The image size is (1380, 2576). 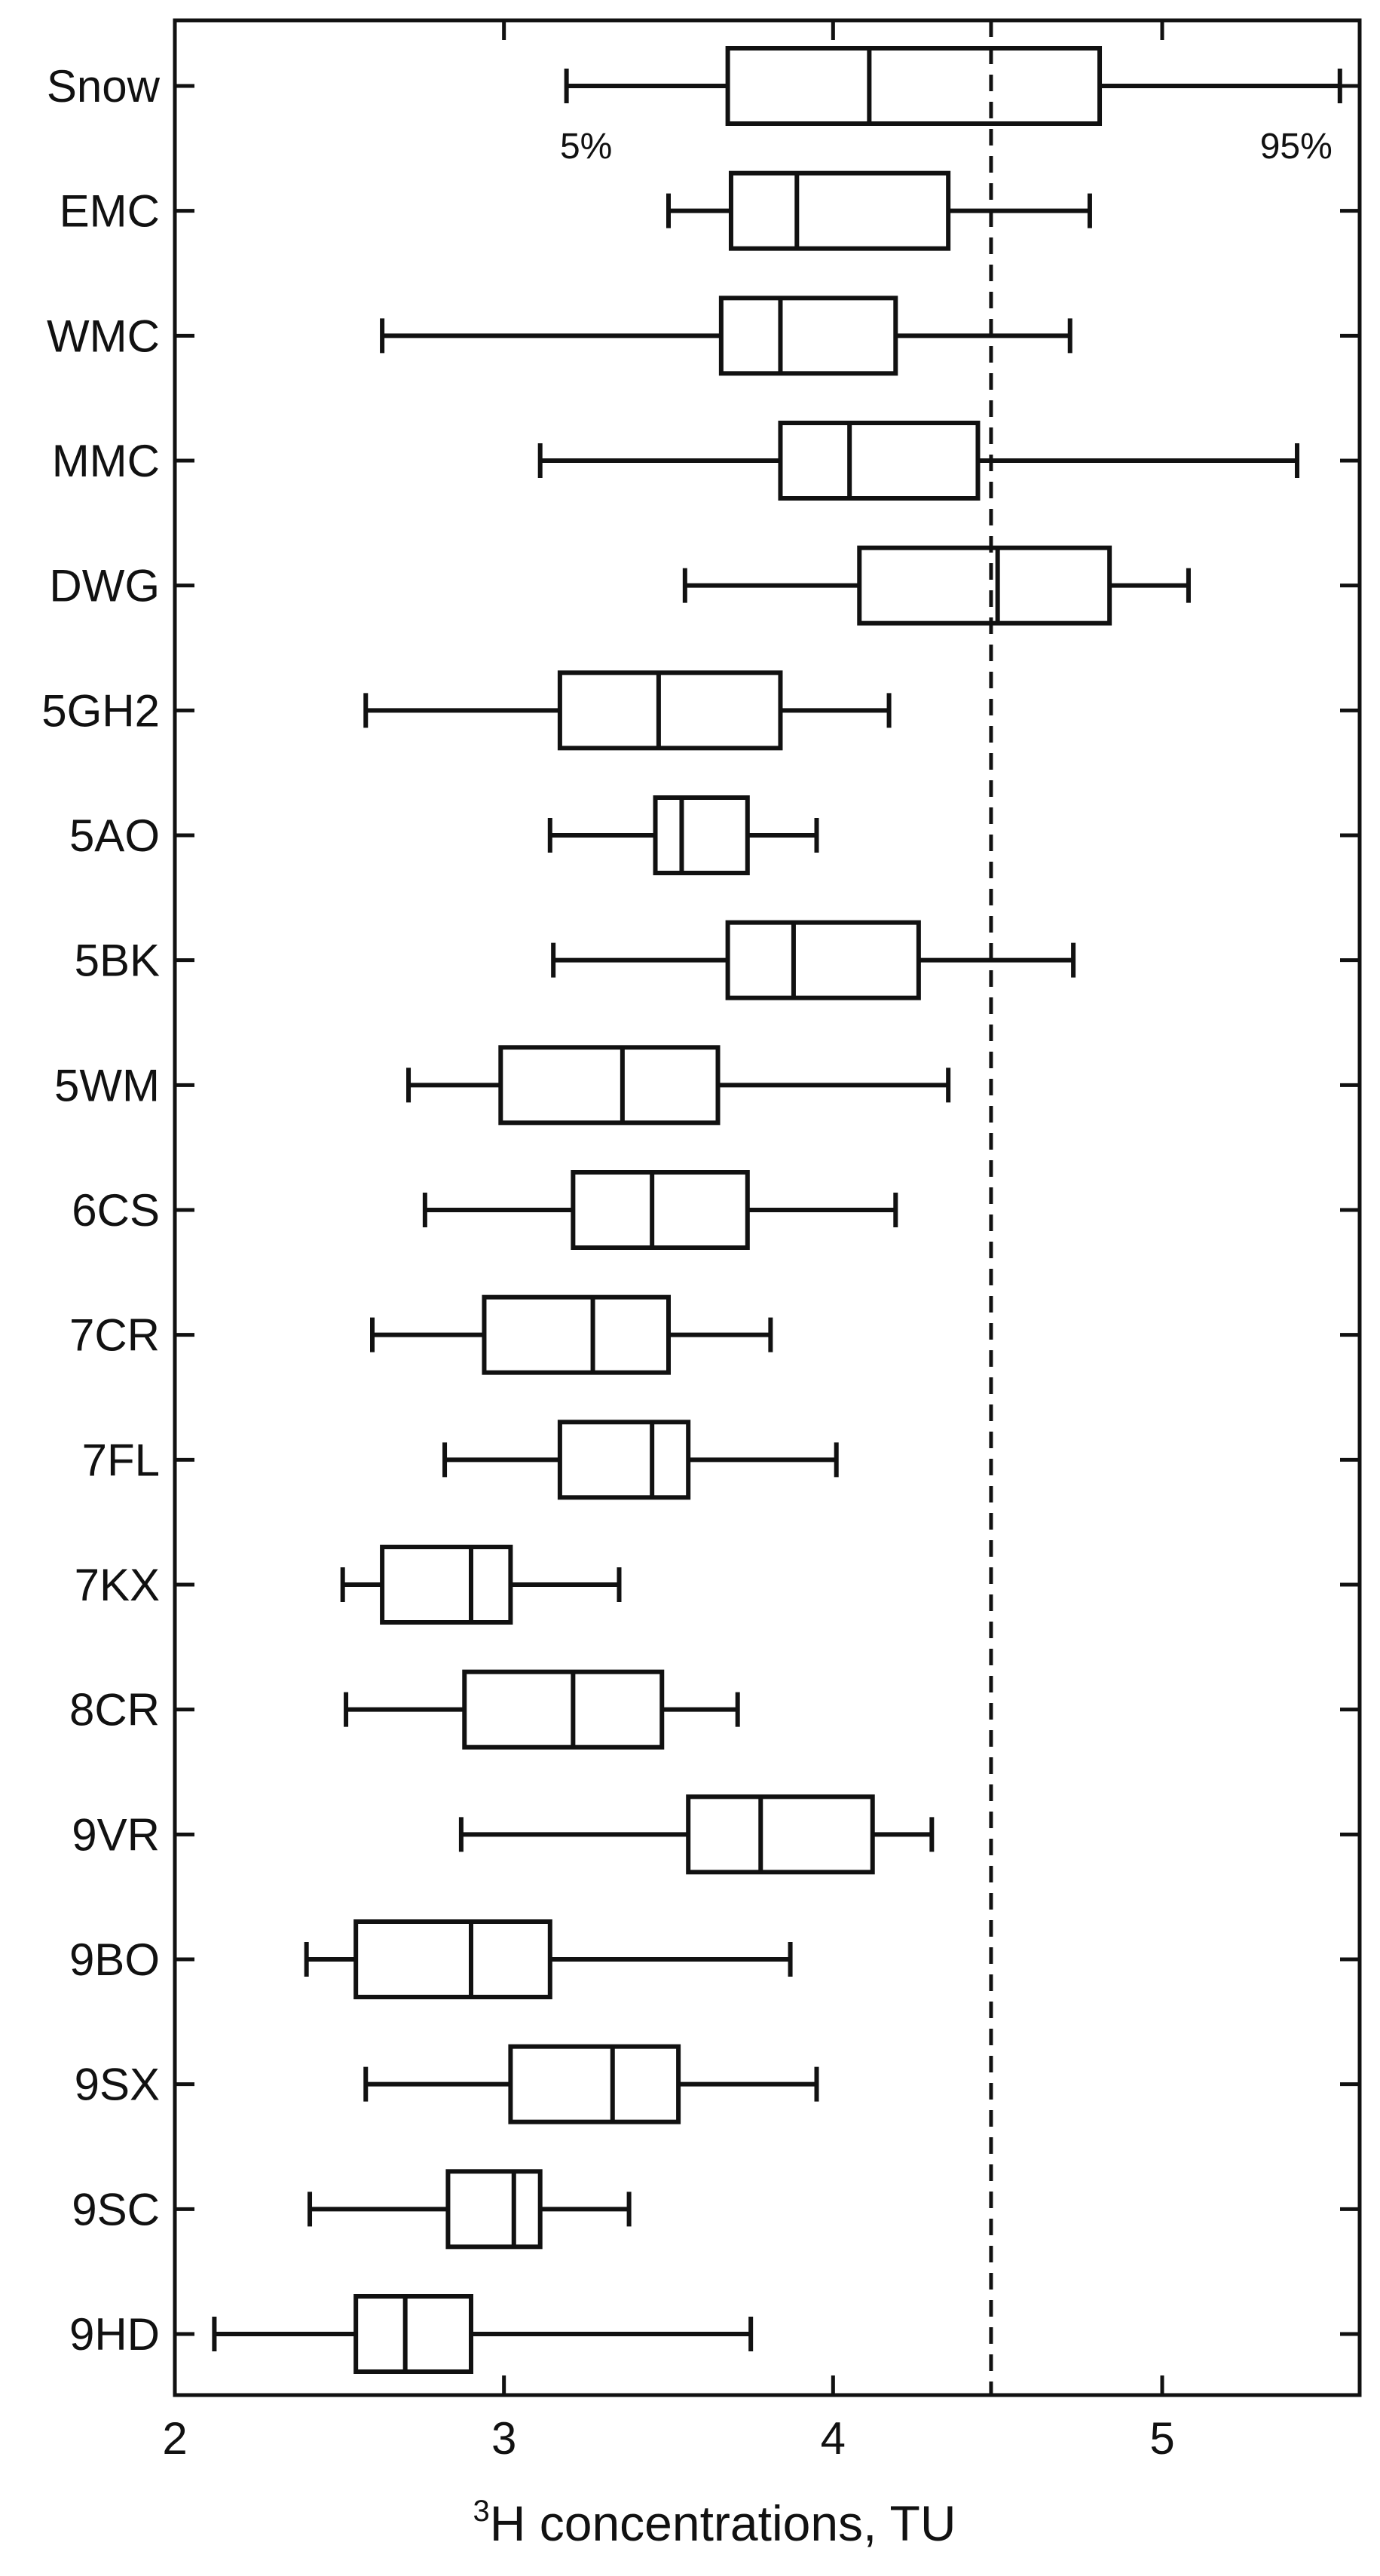 What do you see at coordinates (116, 1834) in the screenshot?
I see `category-label: 9VR` at bounding box center [116, 1834].